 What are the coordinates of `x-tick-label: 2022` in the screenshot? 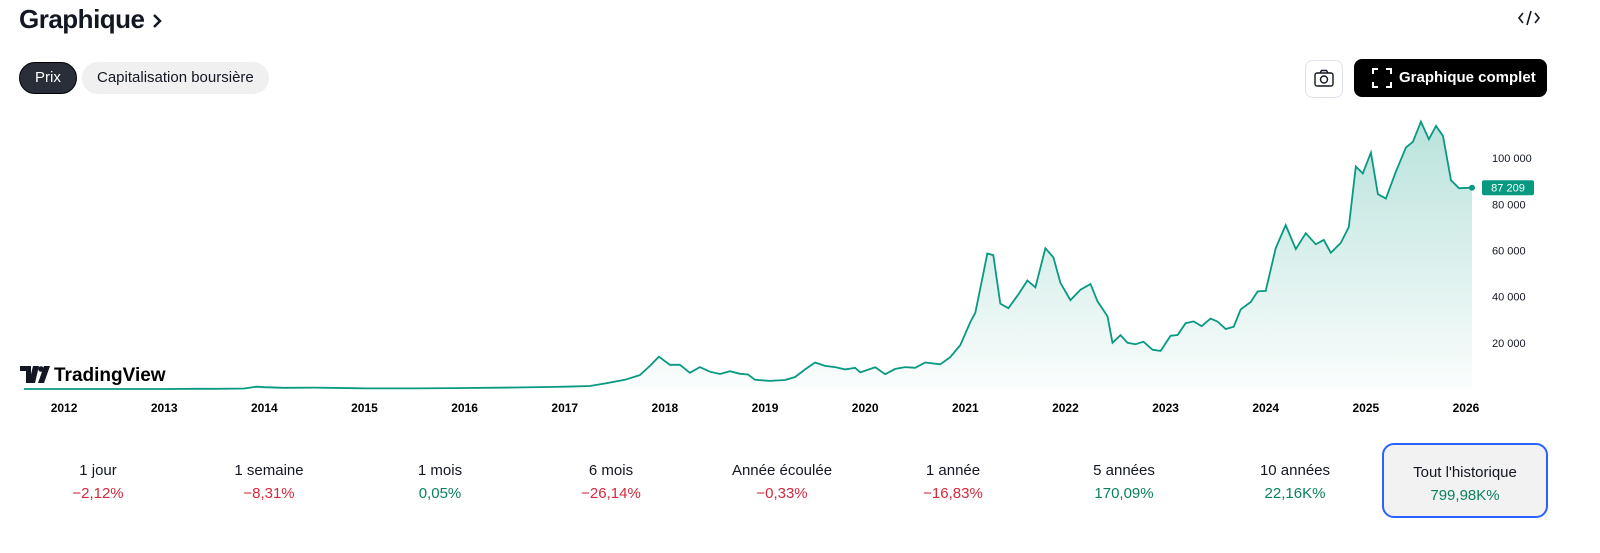 It's located at (1065, 408).